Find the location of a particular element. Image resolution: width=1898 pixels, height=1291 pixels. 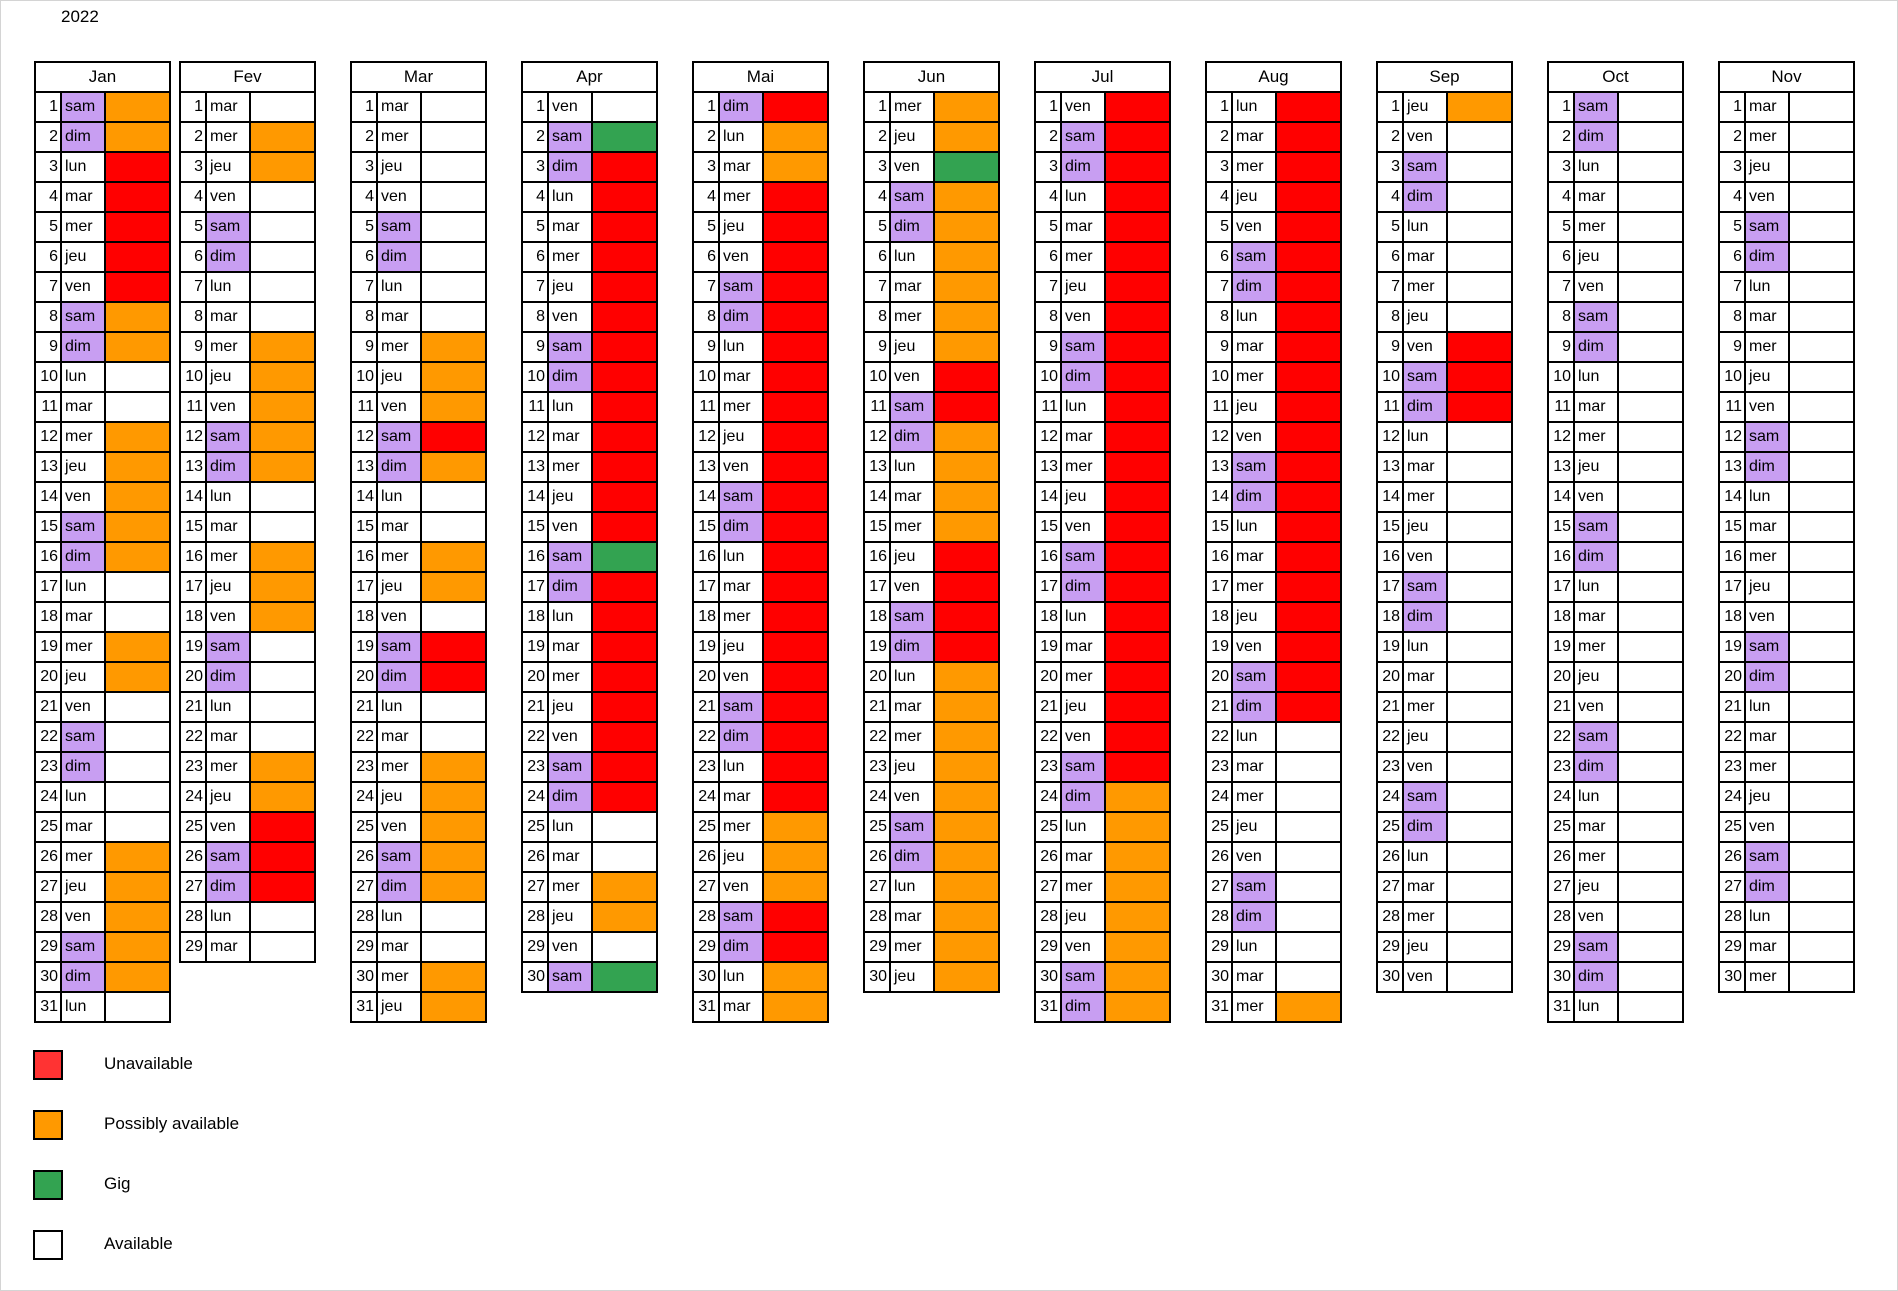

day-row: 10 dim is located at coordinates (589, 378).